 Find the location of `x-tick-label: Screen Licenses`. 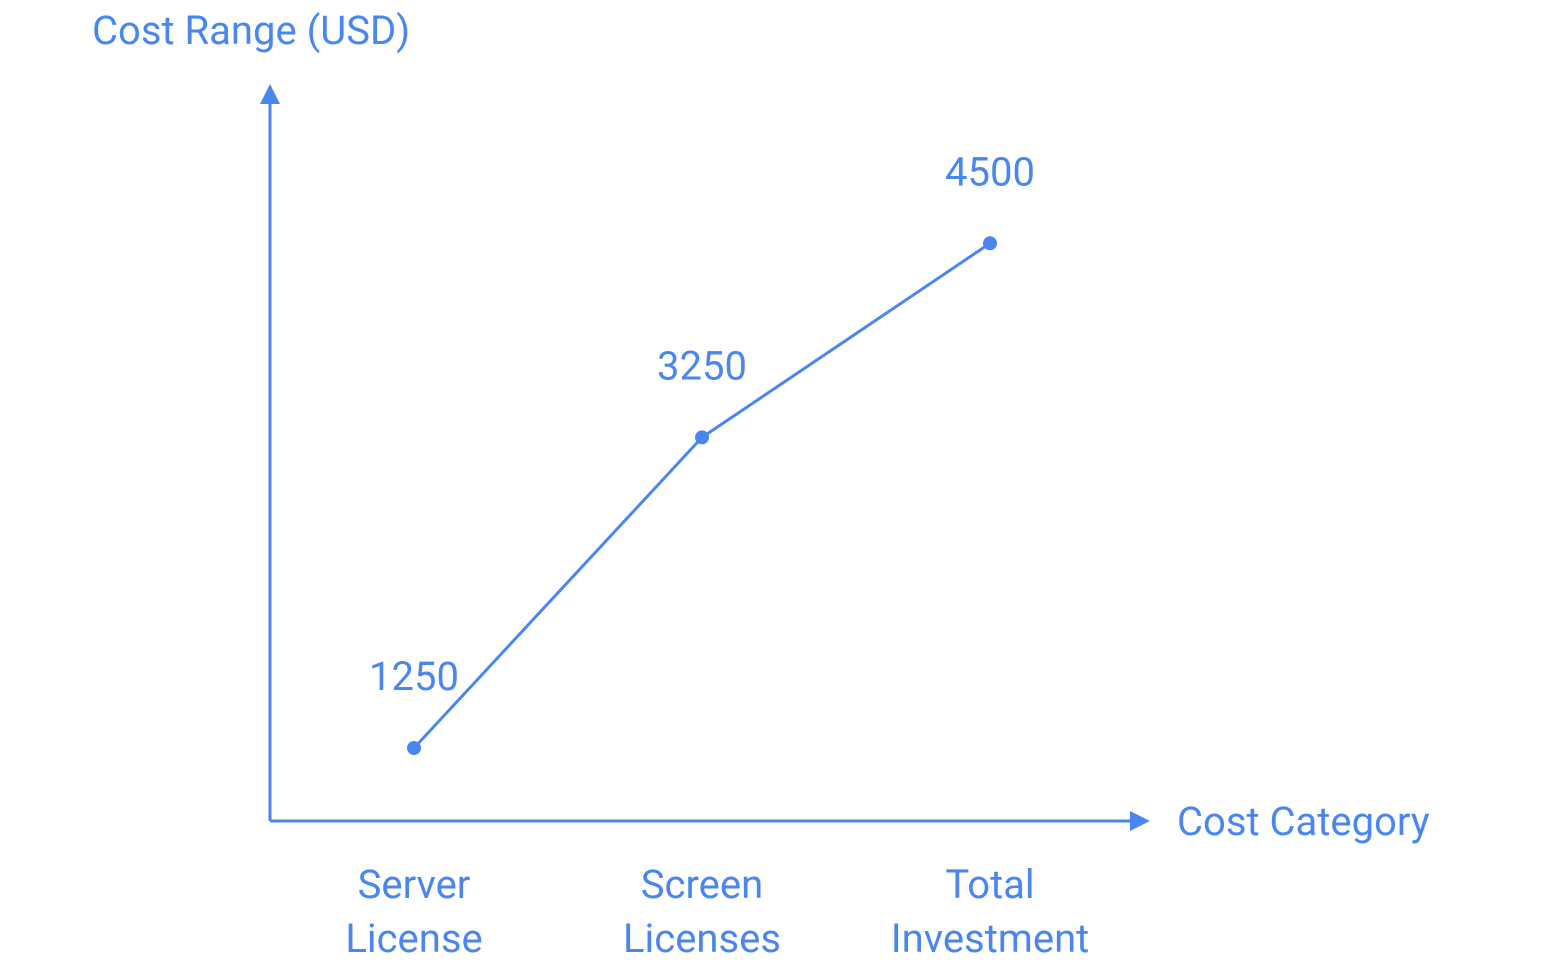

x-tick-label: Screen Licenses is located at coordinates (702, 911).